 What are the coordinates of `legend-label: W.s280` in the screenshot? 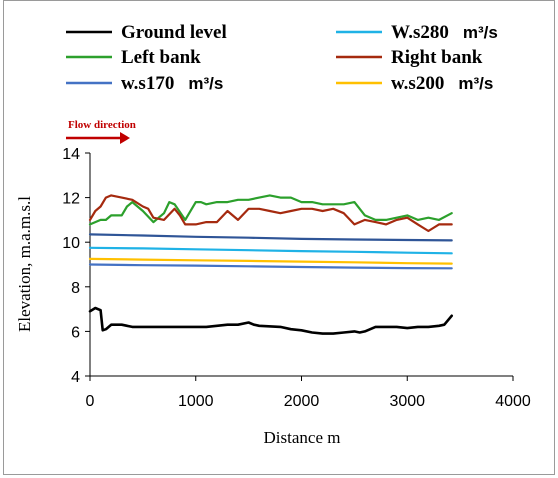 It's located at (420, 32).